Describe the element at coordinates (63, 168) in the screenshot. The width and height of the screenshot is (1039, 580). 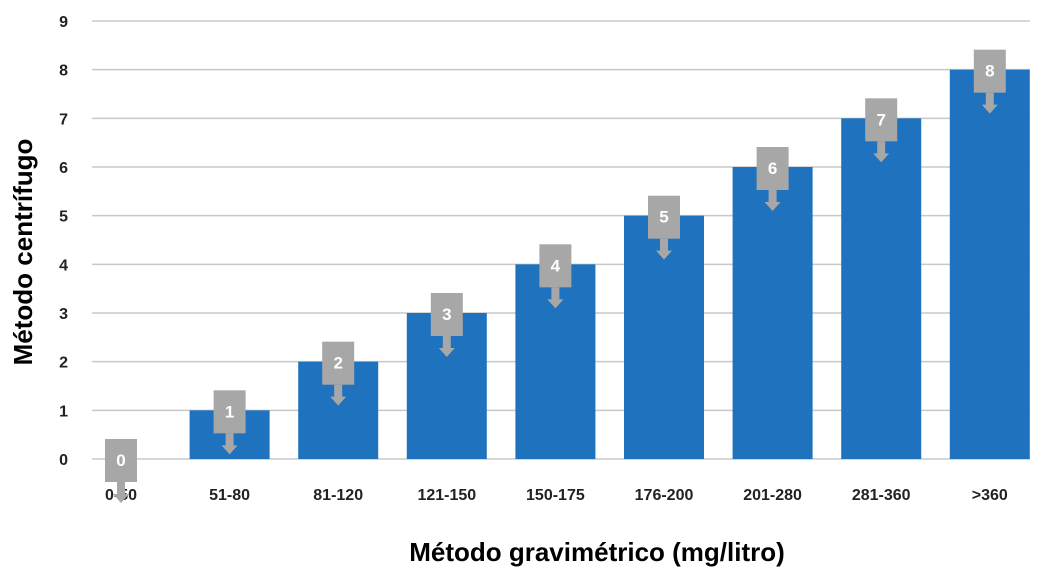
I see `y-tick-label: 6` at that location.